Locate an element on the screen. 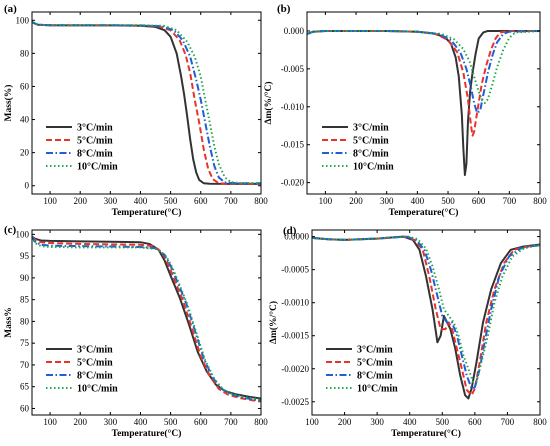 Image resolution: width=550 pixels, height=446 pixels. y-tick-label: 0.000 is located at coordinates (294, 31).